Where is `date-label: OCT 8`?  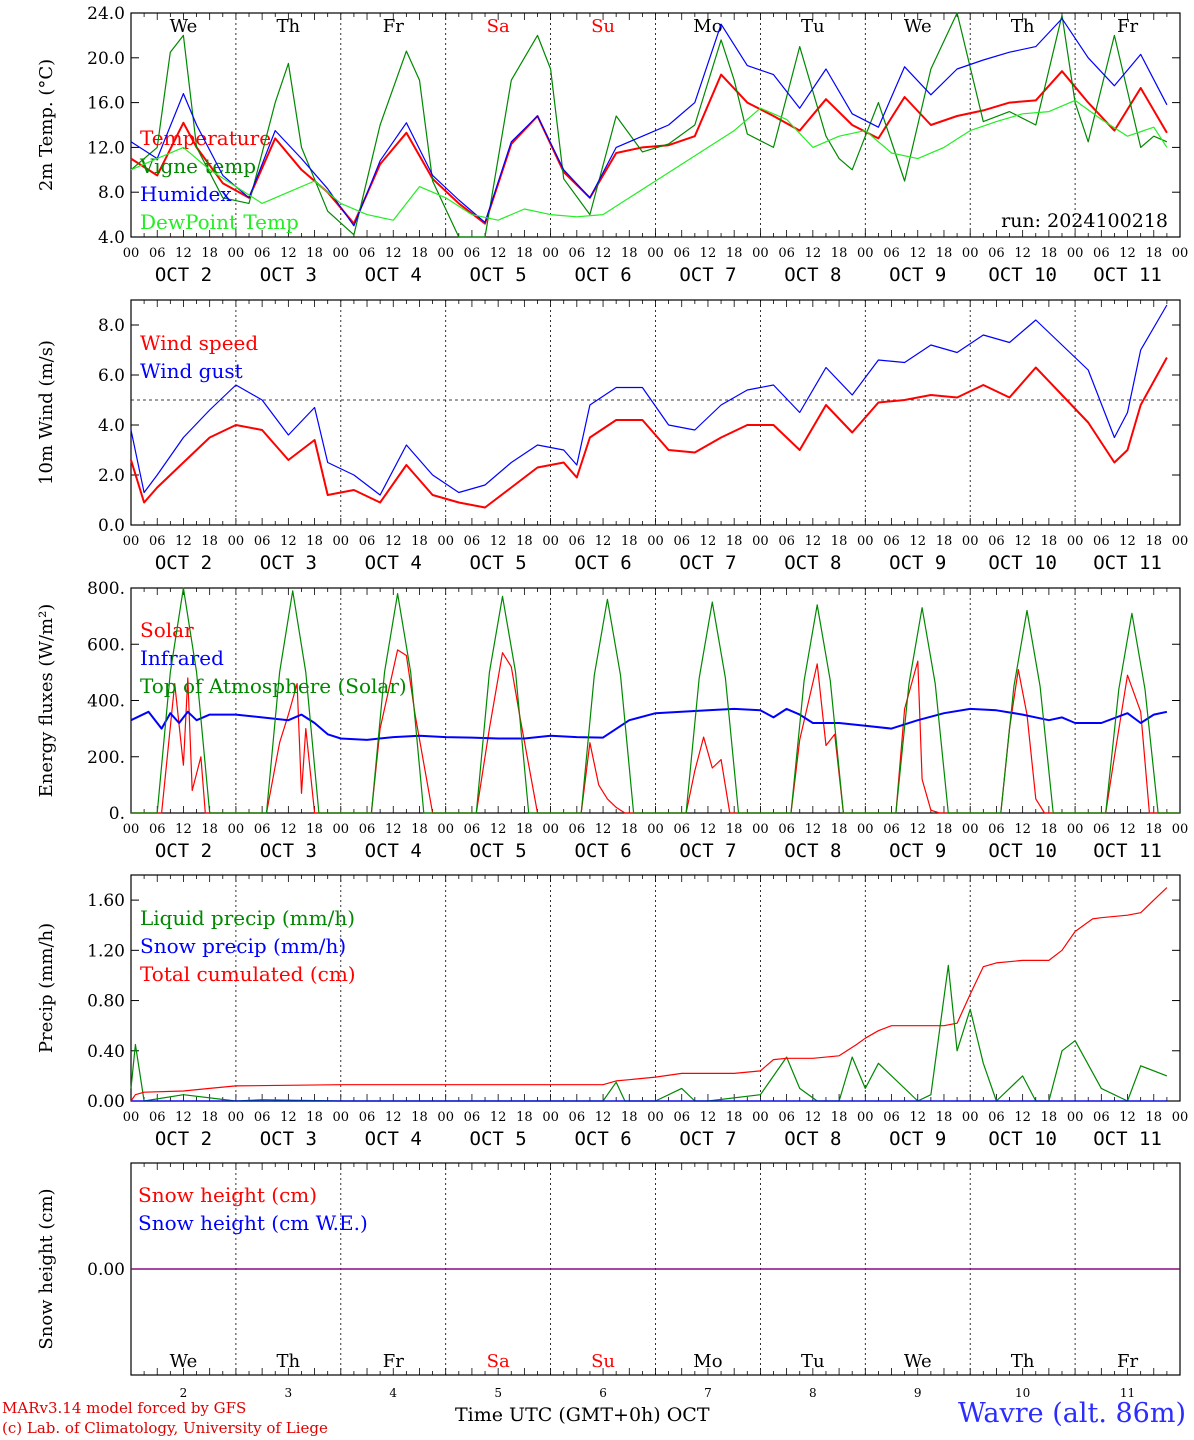
date-label: OCT 8 is located at coordinates (812, 1139).